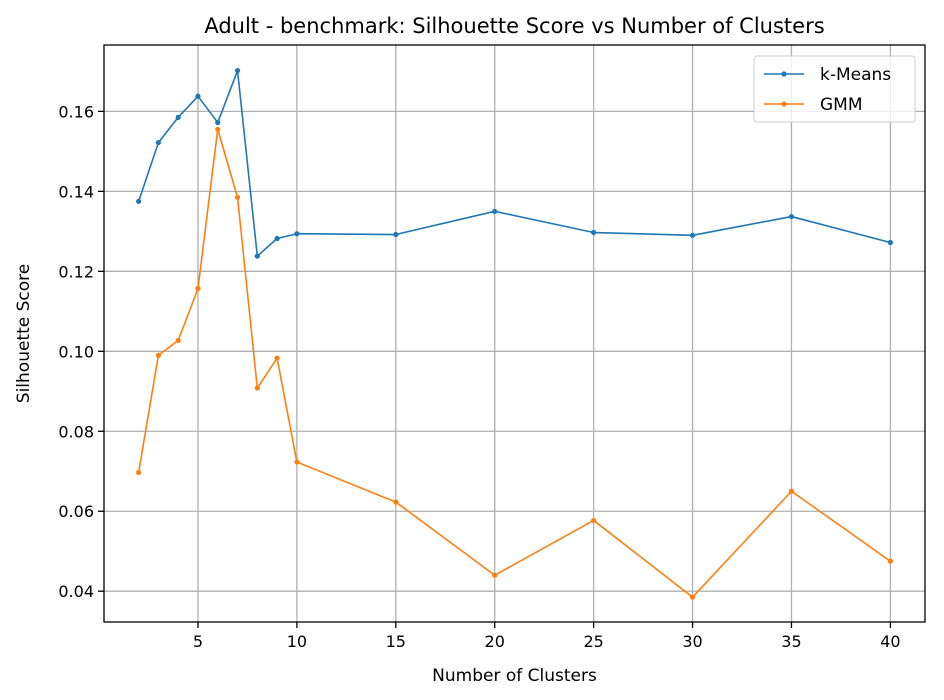  I want to click on x-tick-label: 35, so click(791, 641).